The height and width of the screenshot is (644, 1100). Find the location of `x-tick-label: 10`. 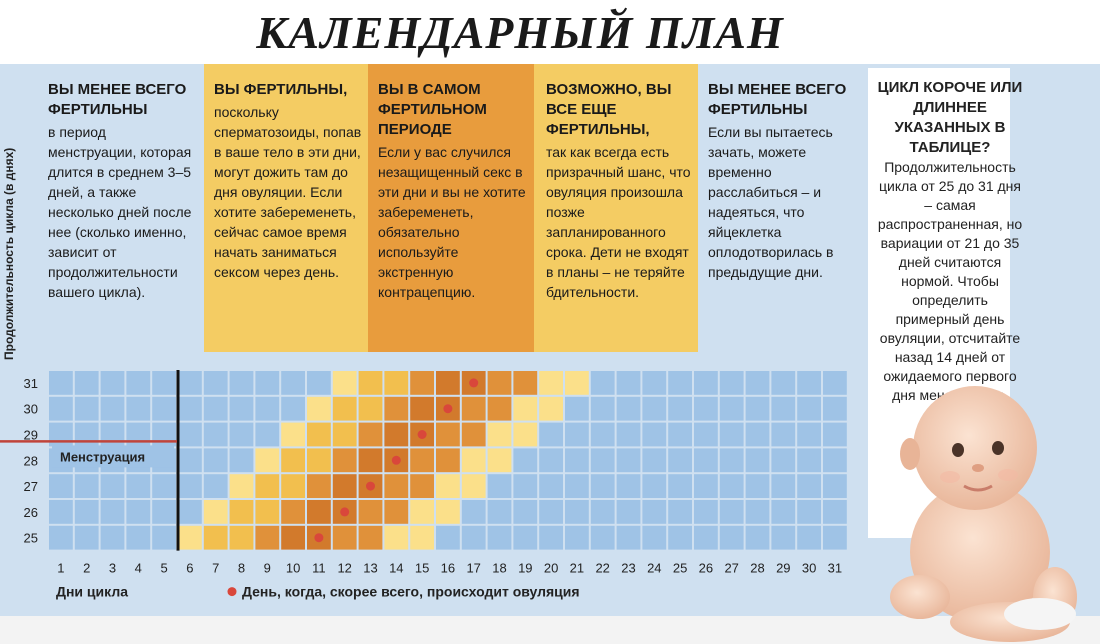

x-tick-label: 10 is located at coordinates (293, 568).